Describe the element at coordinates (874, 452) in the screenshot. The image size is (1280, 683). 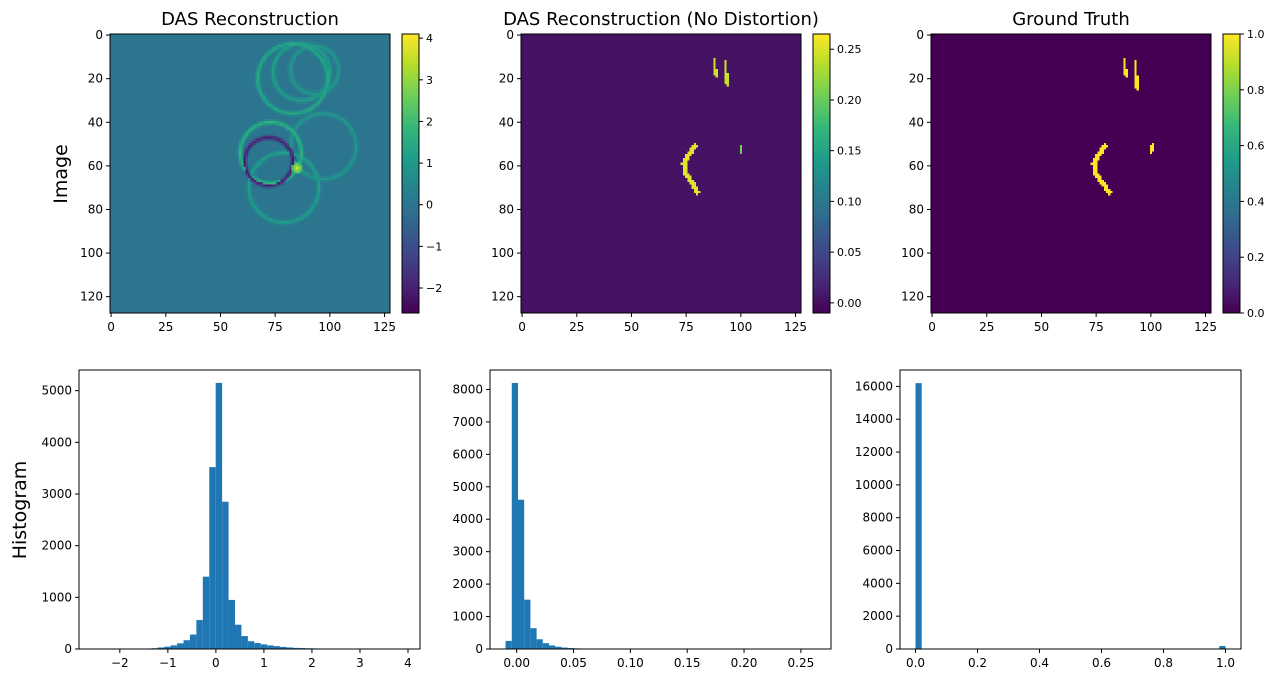
I see `y-tick-label: 12000` at that location.